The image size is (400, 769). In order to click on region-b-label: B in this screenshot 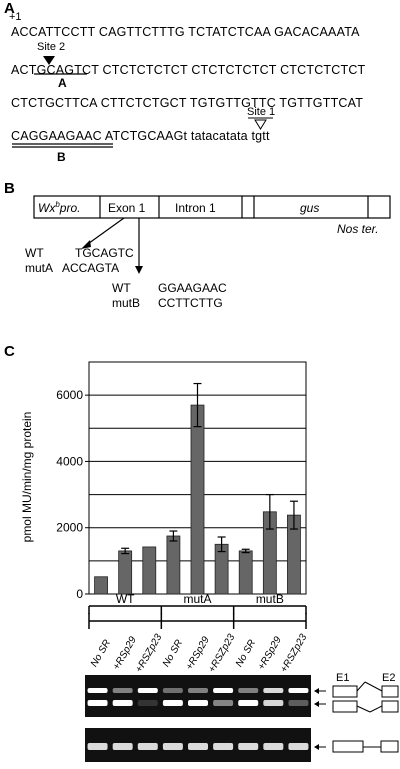, I will do `click(61, 157)`.